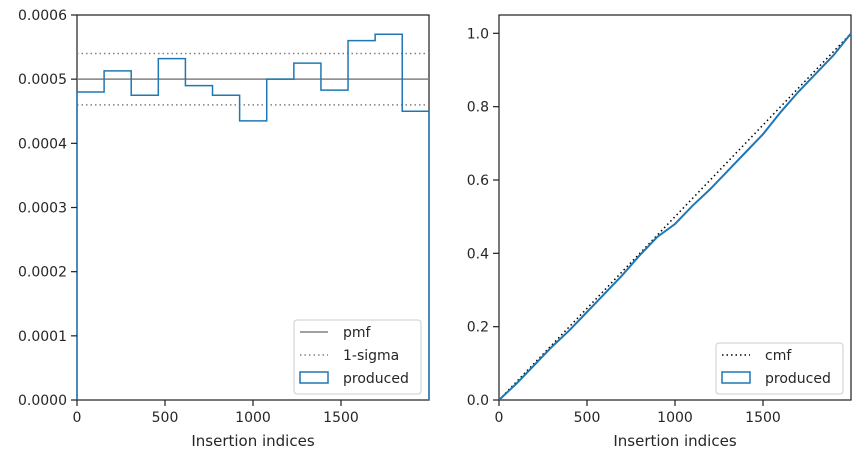 The image size is (861, 464). Describe the element at coordinates (42, 144) in the screenshot. I see `y-tick-label: 0.0004` at that location.